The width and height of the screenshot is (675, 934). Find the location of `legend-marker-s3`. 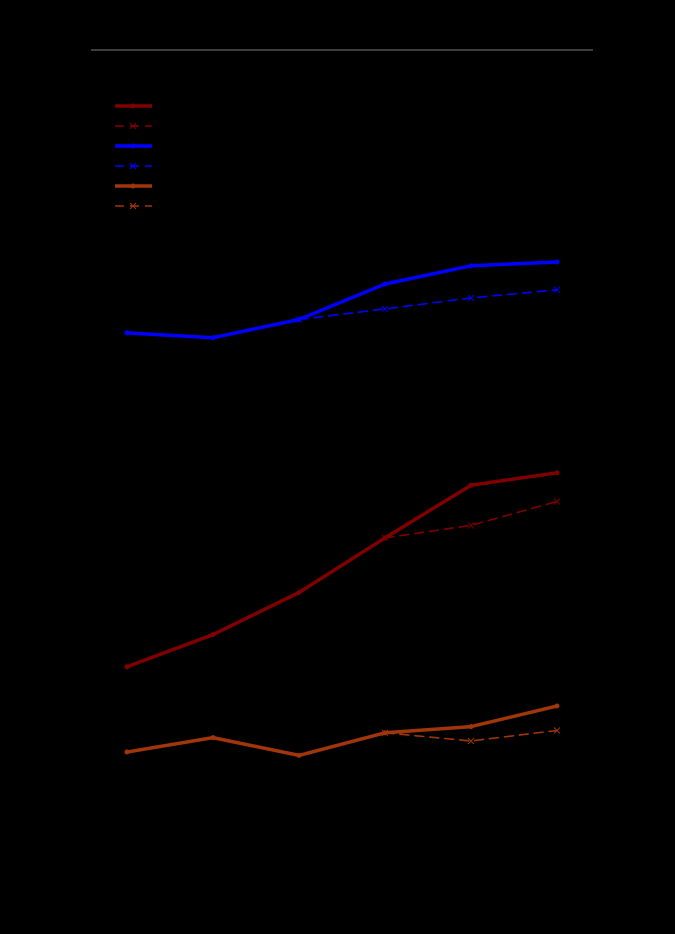

legend-marker-s3 is located at coordinates (133, 146).